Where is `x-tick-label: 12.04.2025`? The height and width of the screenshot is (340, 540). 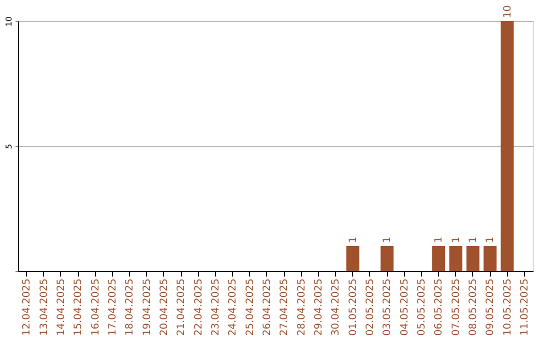
x-tick-label: 12.04.2025 is located at coordinates (27, 307).